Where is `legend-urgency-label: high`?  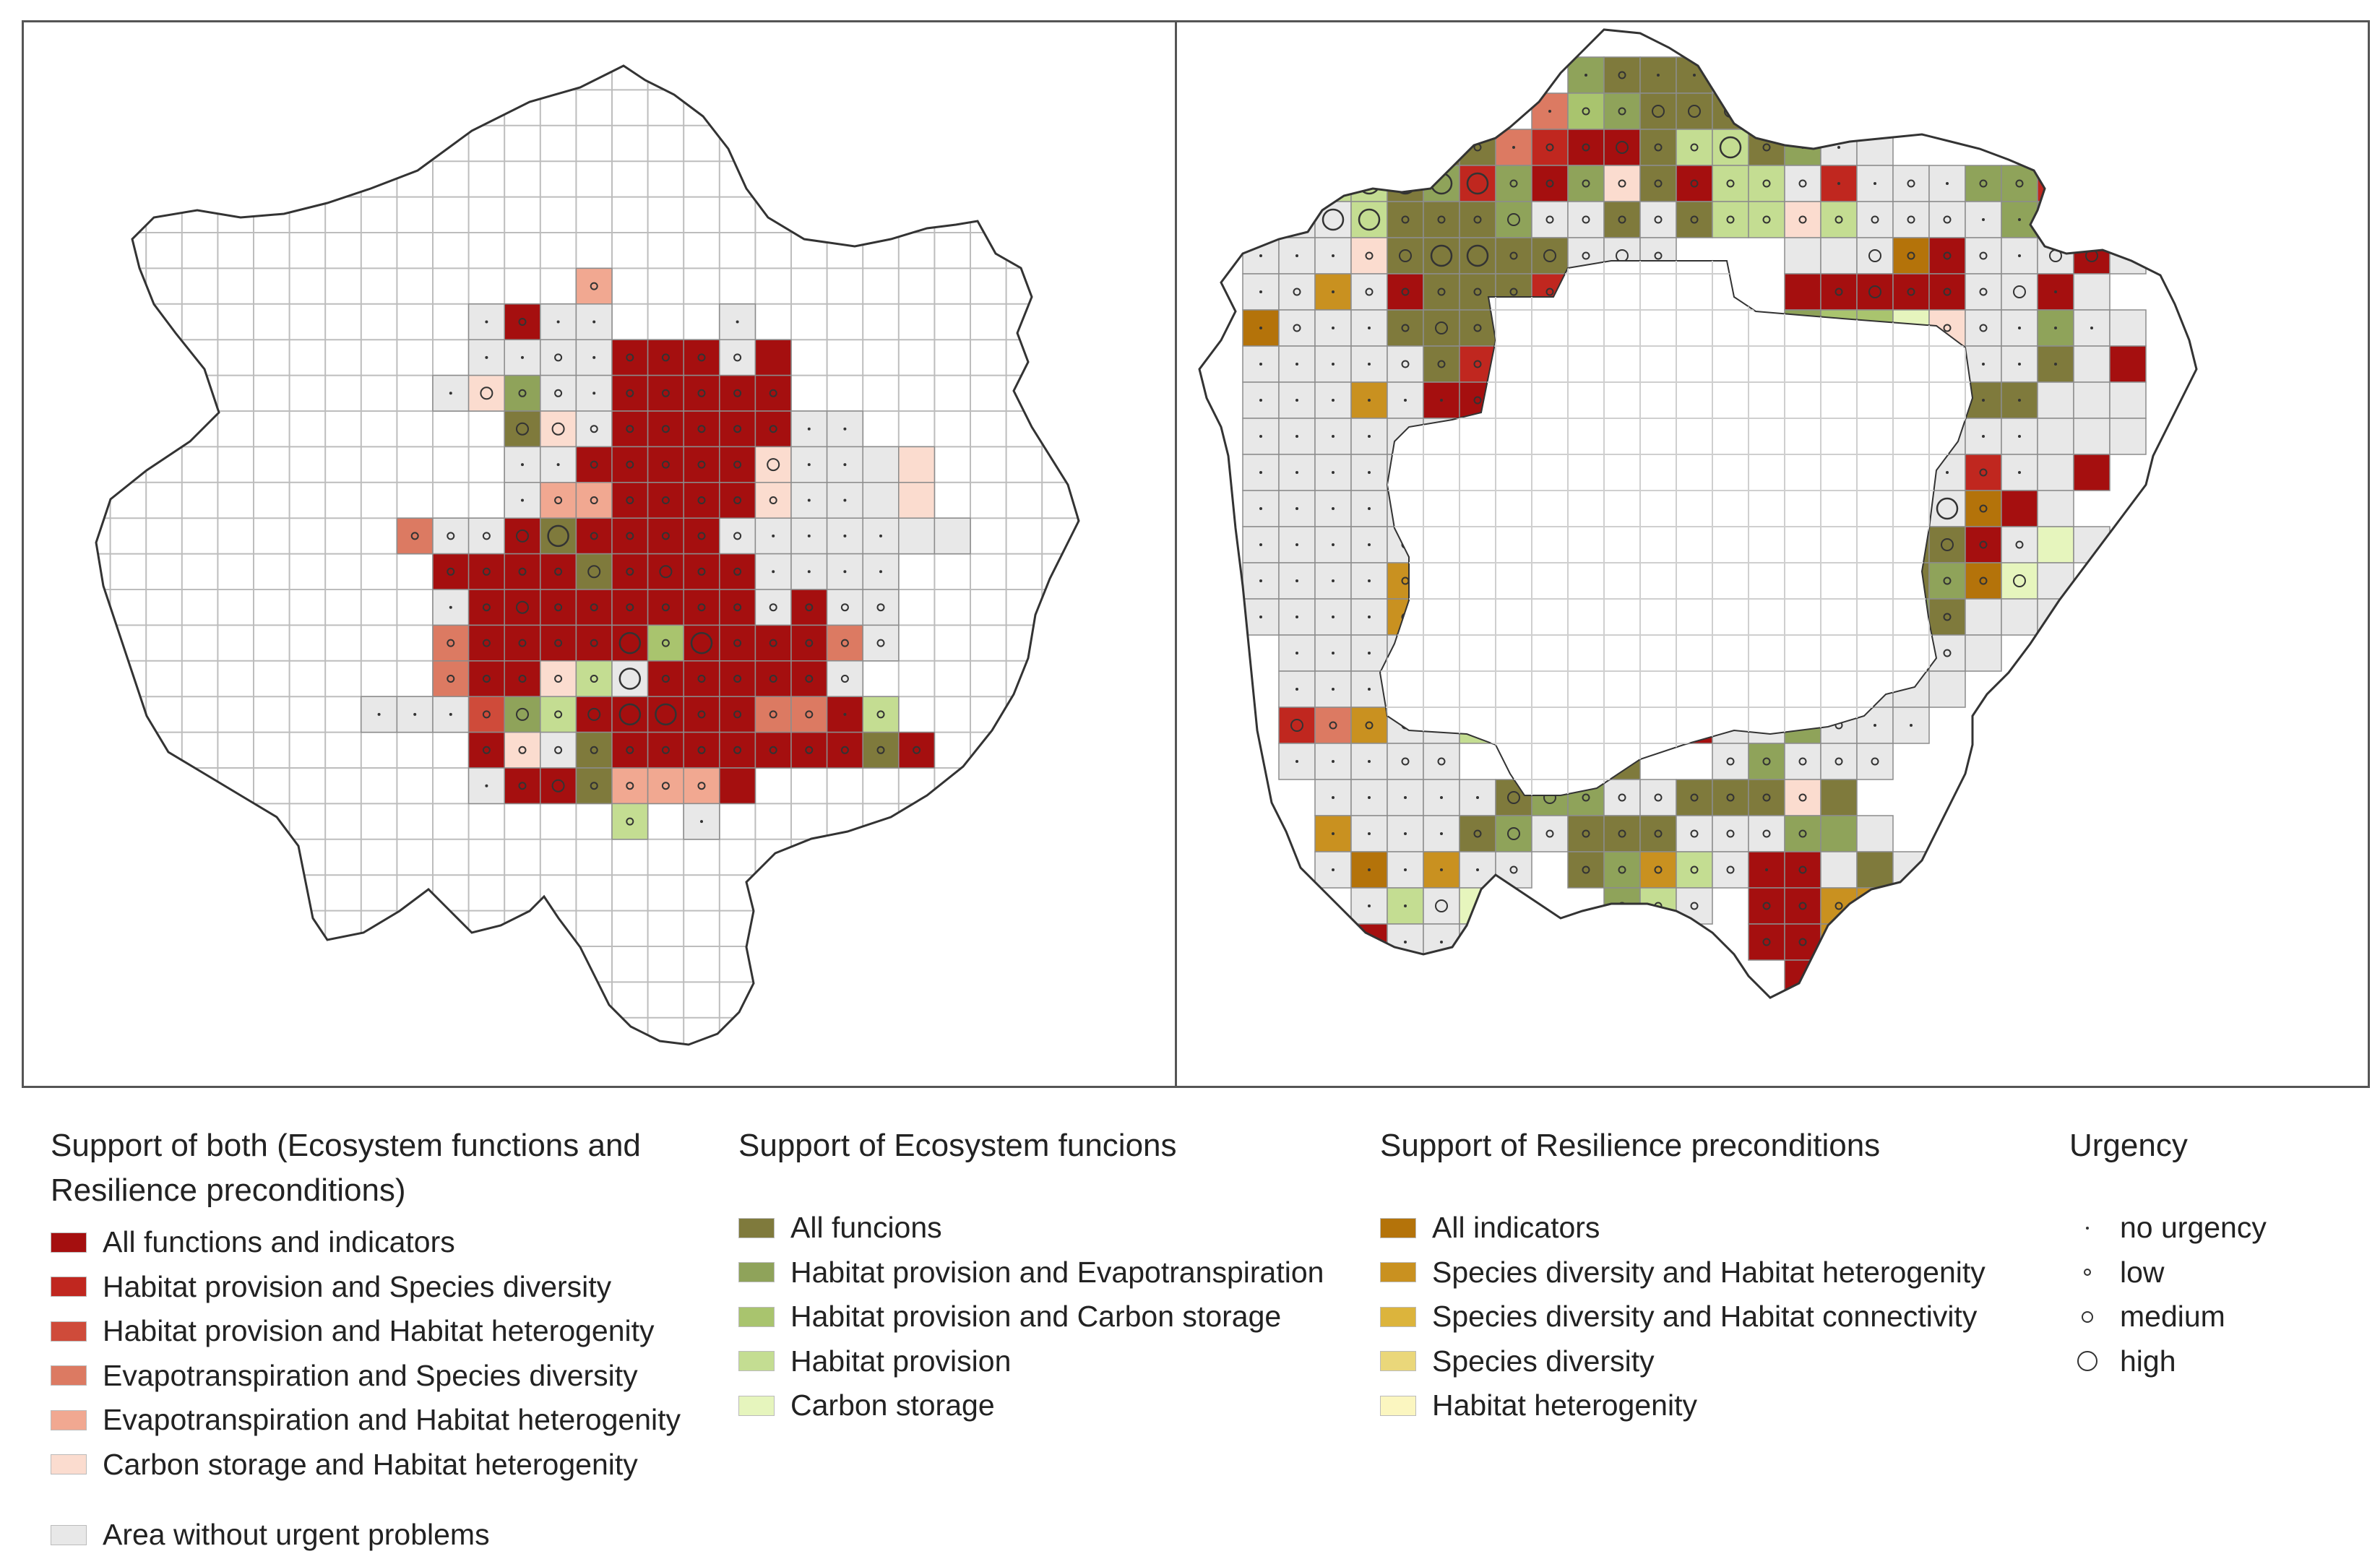
legend-urgency-label: high is located at coordinates (2148, 1361).